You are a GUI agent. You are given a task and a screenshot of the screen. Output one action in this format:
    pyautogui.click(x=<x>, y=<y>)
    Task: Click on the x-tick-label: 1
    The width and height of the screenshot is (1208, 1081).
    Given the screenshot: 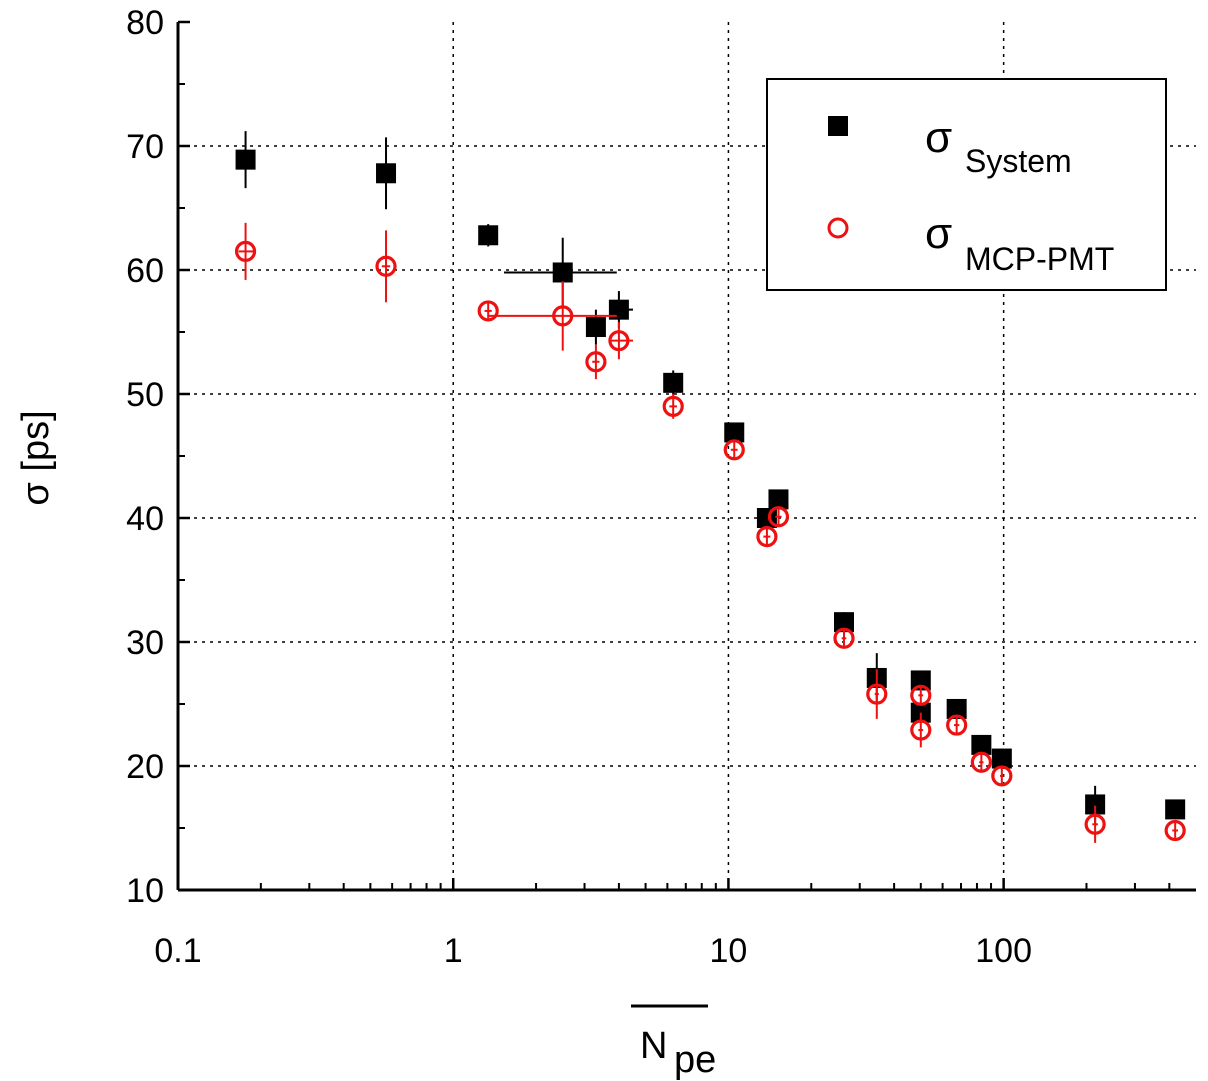 What is the action you would take?
    pyautogui.click(x=453, y=951)
    